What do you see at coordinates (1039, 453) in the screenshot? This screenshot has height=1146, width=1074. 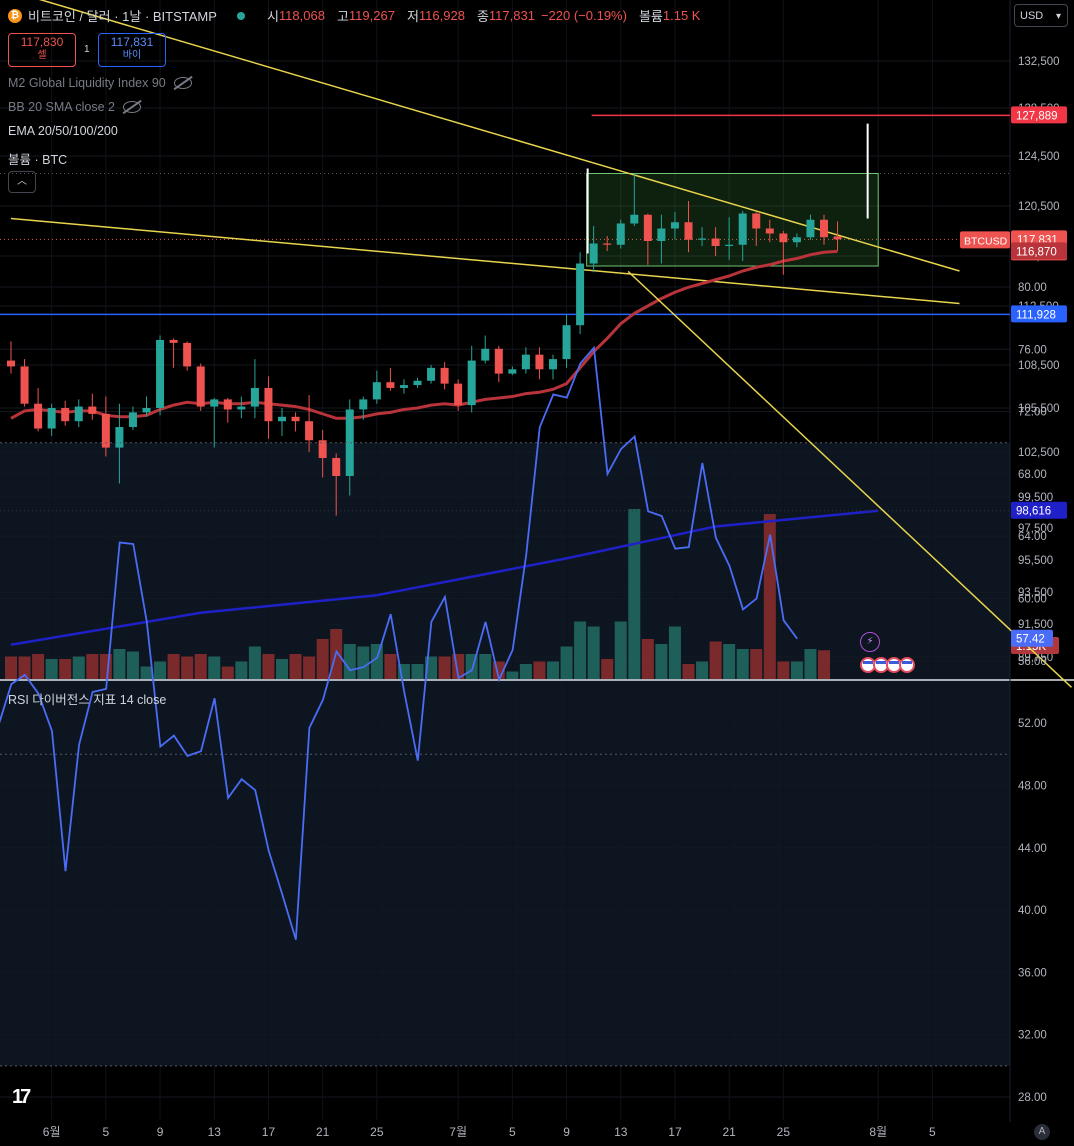 I see `price-tick-label: 102,500` at bounding box center [1039, 453].